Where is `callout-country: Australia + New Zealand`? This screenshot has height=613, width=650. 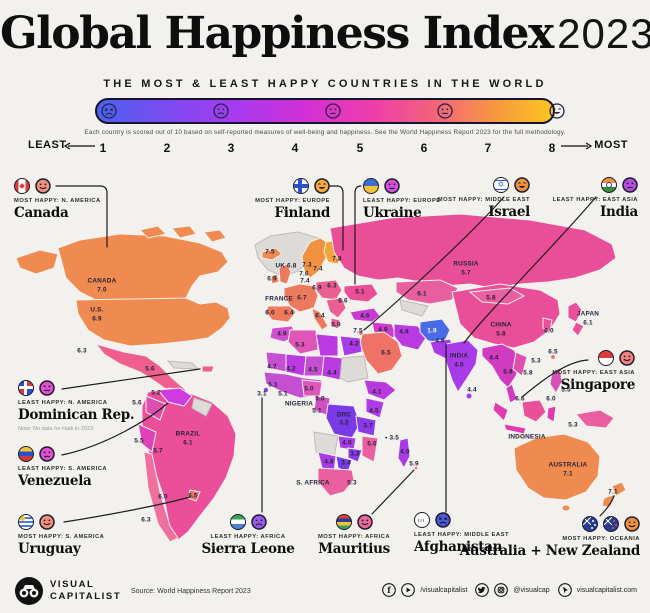
callout-country: Australia + New Zealand is located at coordinates (550, 551).